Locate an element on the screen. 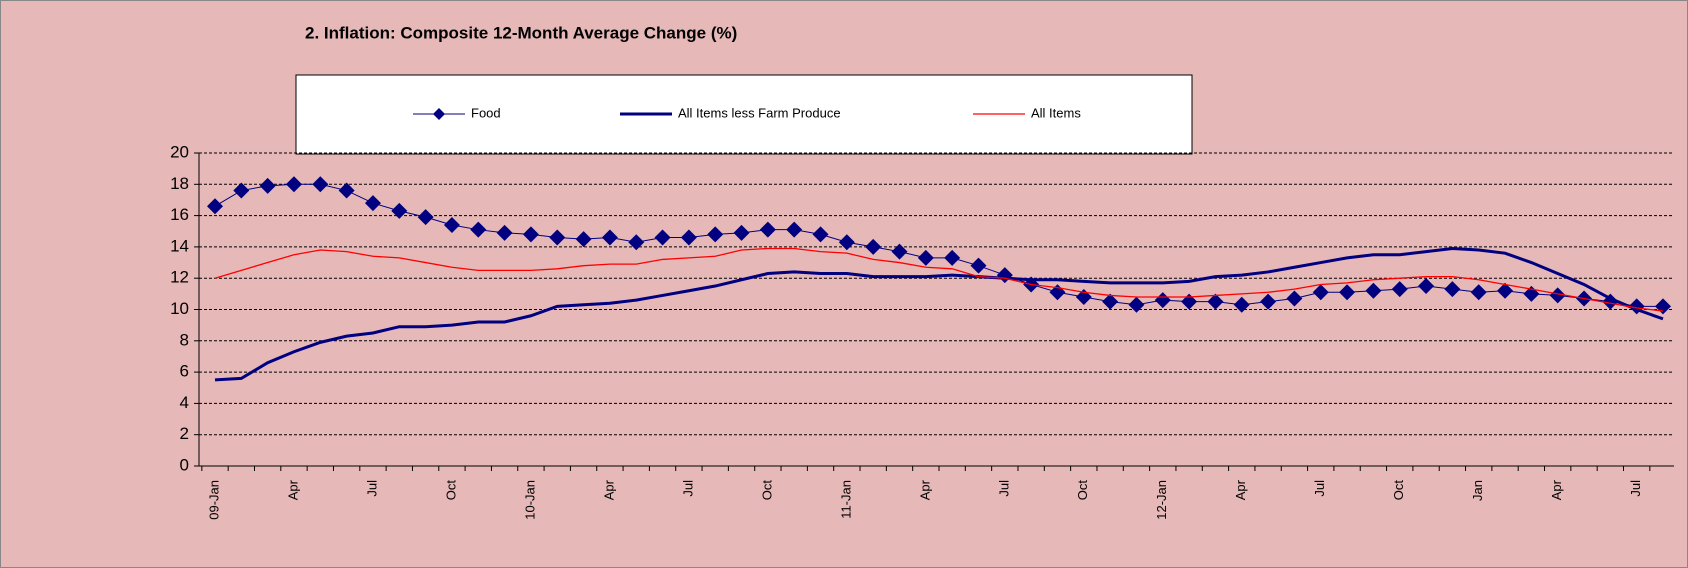  x-tick-label: Jan is located at coordinates (1477, 490).